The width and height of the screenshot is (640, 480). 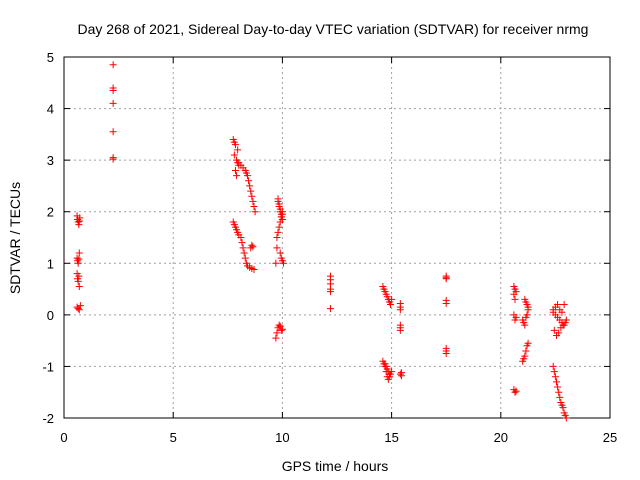 What do you see at coordinates (63, 437) in the screenshot?
I see `x-tick-label: 0` at bounding box center [63, 437].